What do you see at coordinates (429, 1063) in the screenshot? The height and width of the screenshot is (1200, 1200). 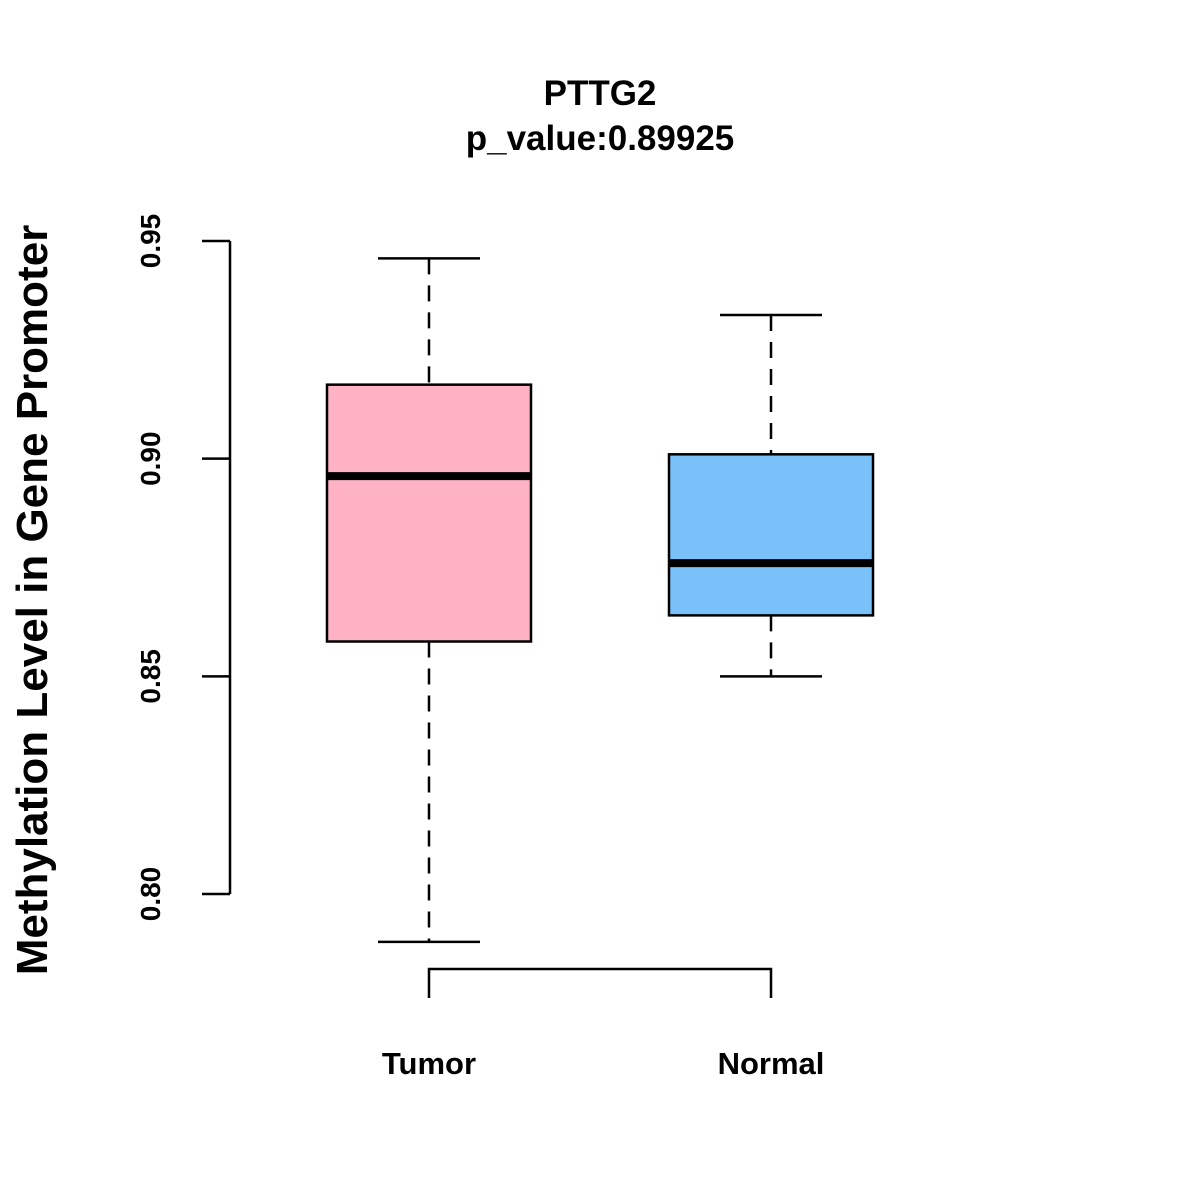 I see `x-category-label: Tumor` at bounding box center [429, 1063].